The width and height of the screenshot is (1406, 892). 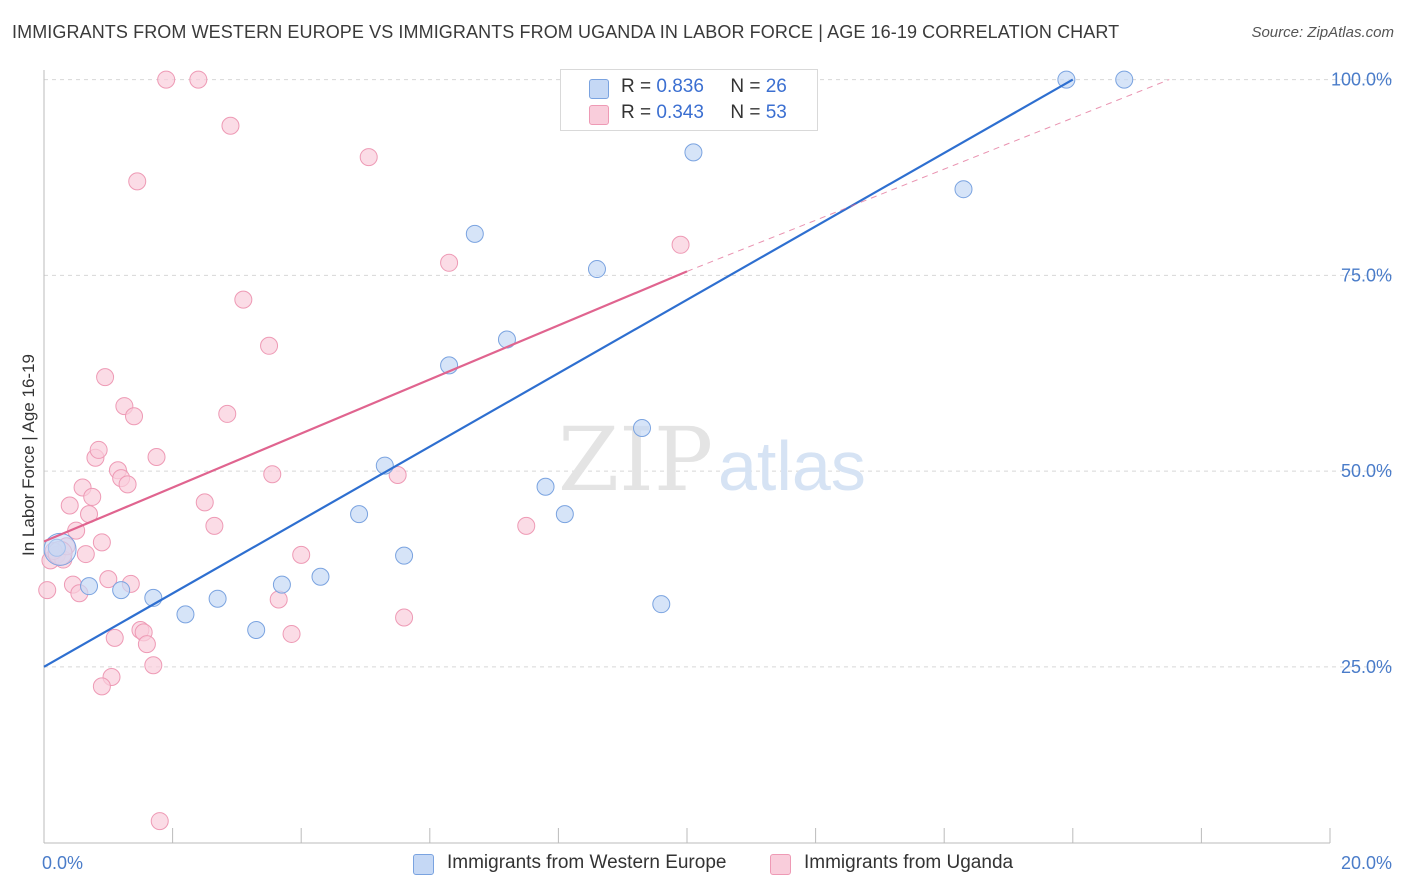 I want to click on bottom-pink-label: Immigrants from Uganda, so click(x=909, y=862).